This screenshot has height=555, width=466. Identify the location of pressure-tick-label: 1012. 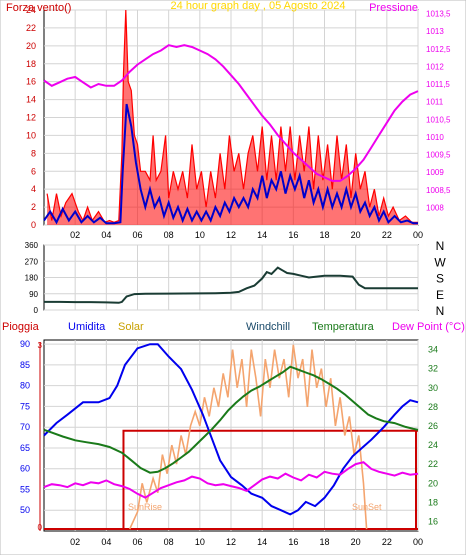
(435, 66).